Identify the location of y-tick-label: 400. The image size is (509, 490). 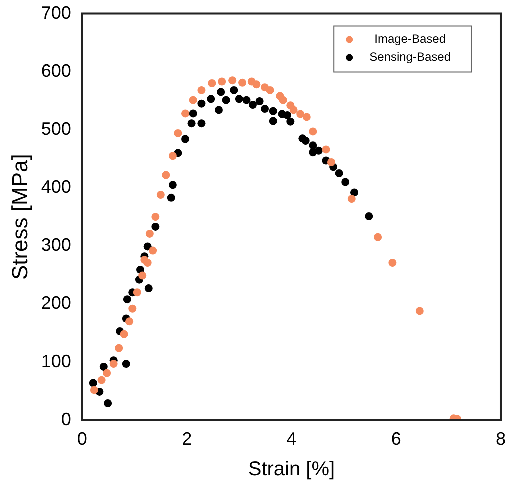
(56, 187).